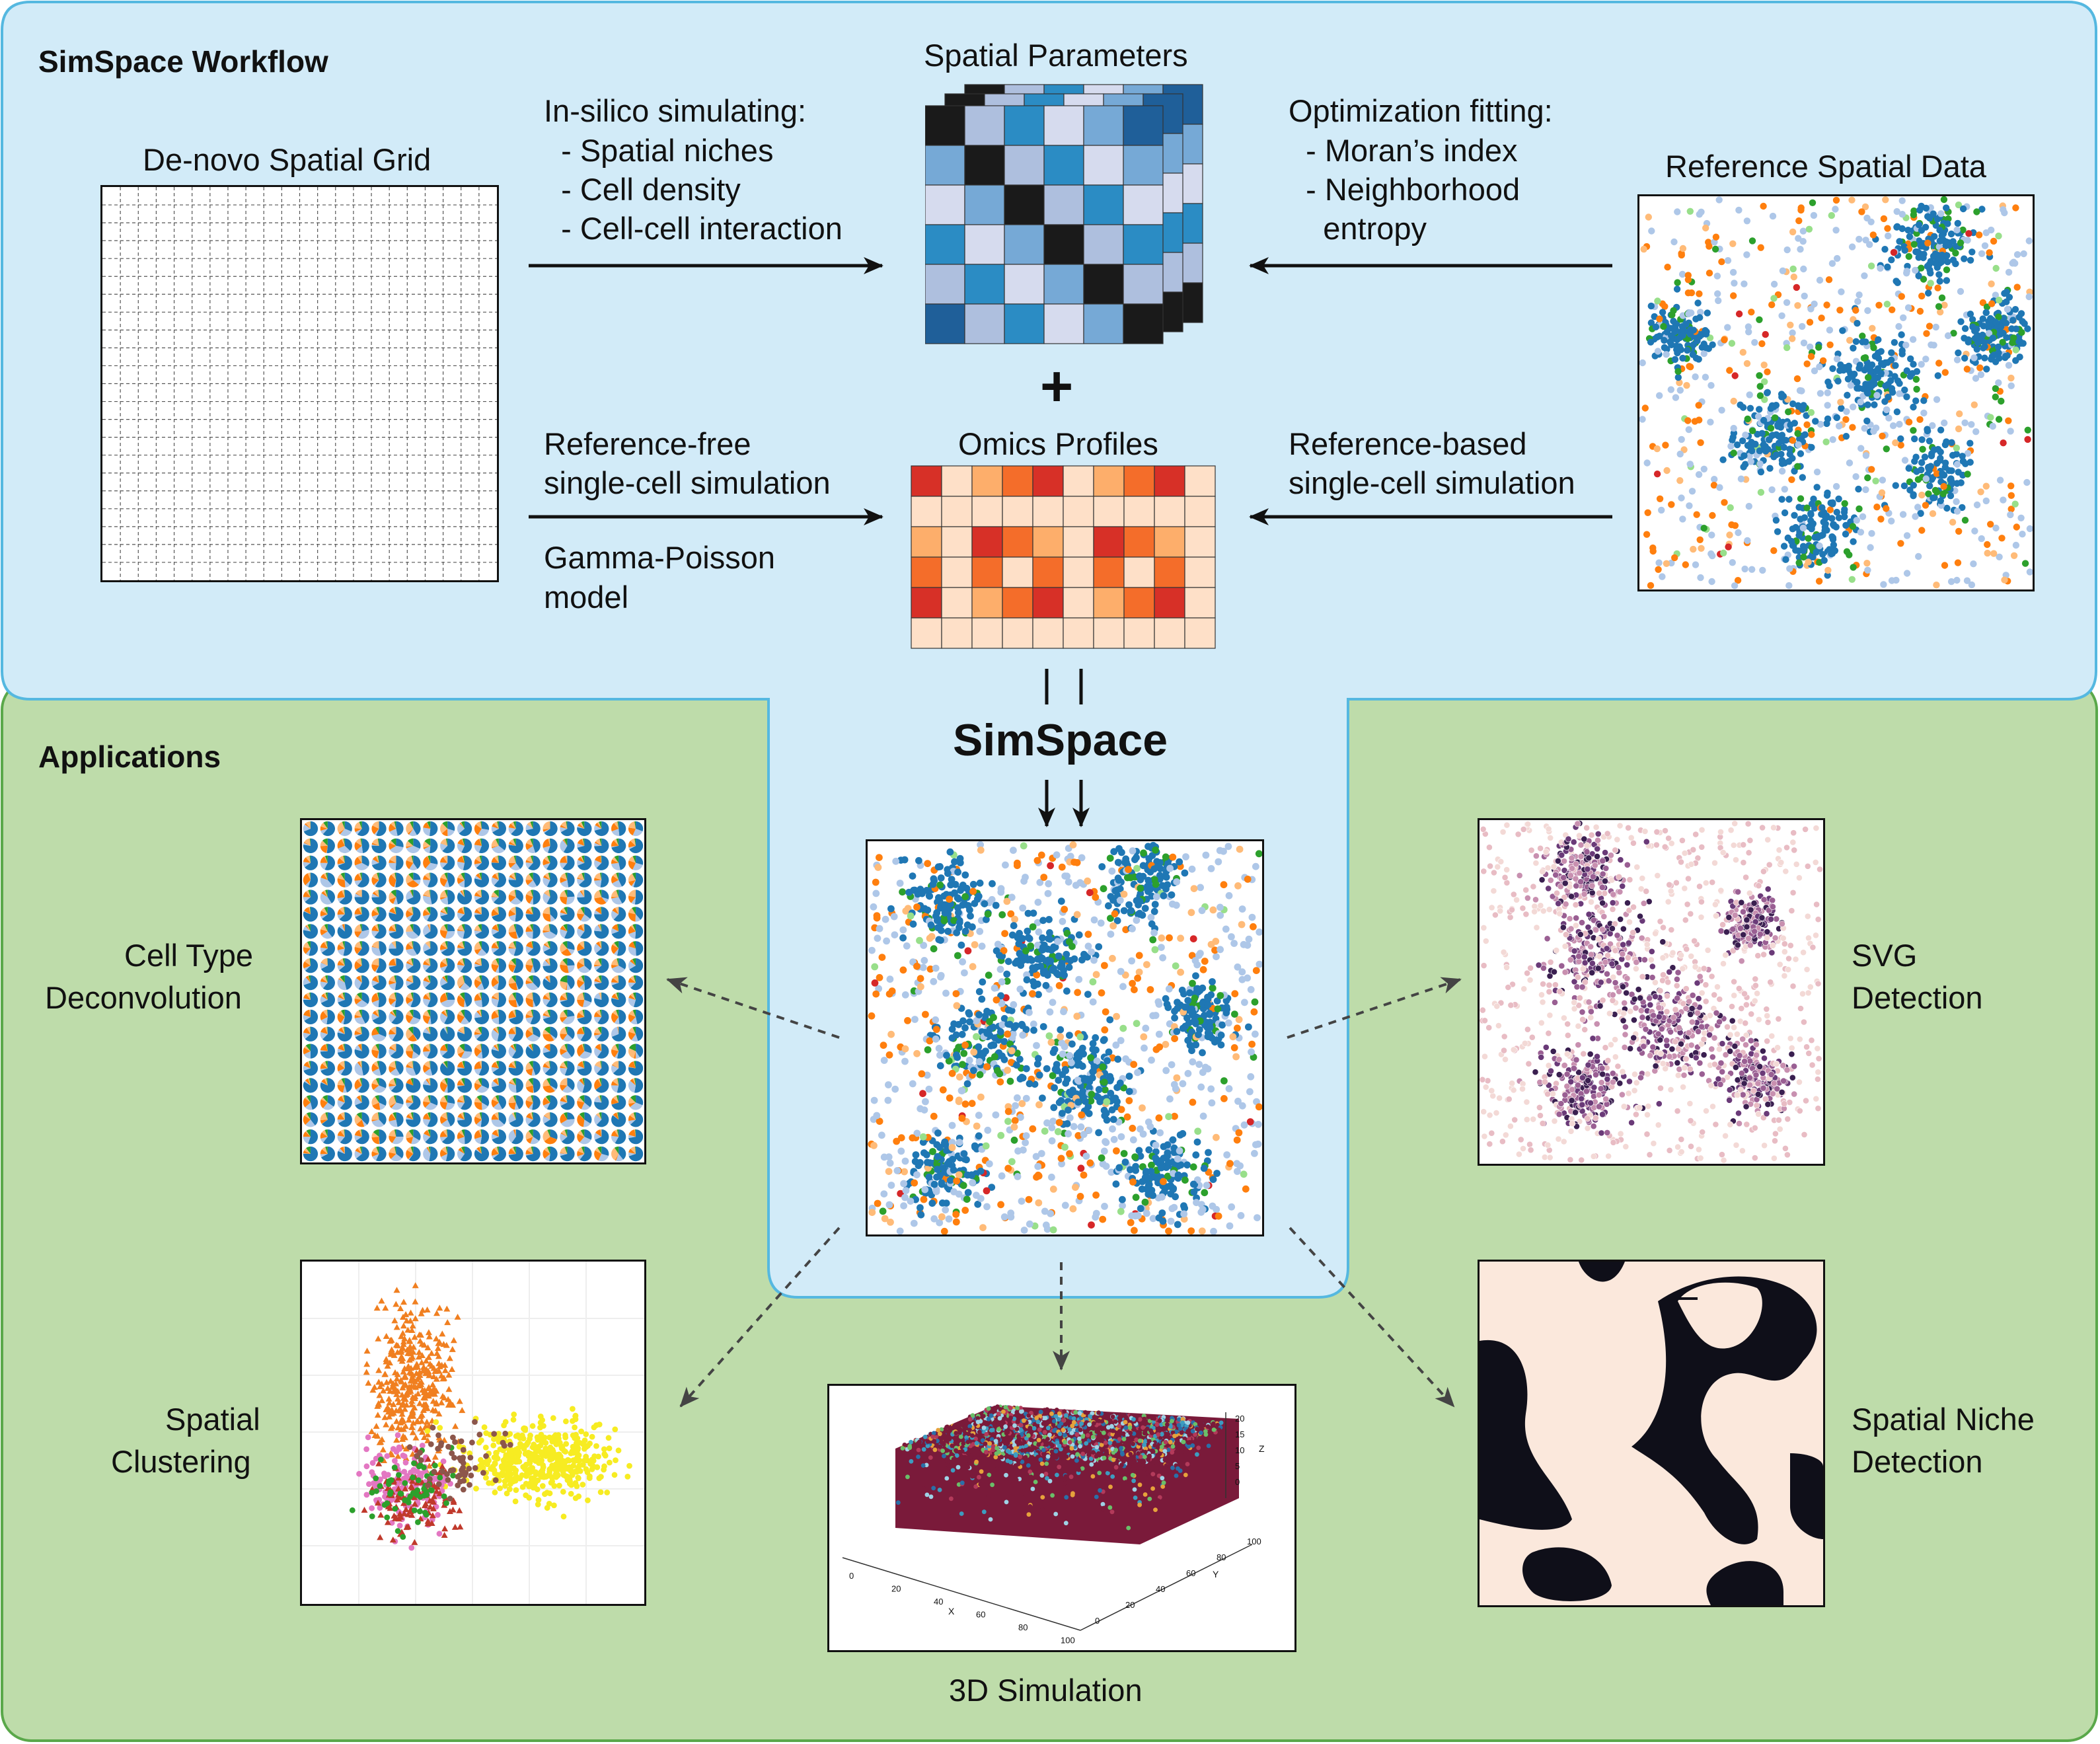 The image size is (2100, 1744). I want to click on omics-cell, so click(1079, 572).